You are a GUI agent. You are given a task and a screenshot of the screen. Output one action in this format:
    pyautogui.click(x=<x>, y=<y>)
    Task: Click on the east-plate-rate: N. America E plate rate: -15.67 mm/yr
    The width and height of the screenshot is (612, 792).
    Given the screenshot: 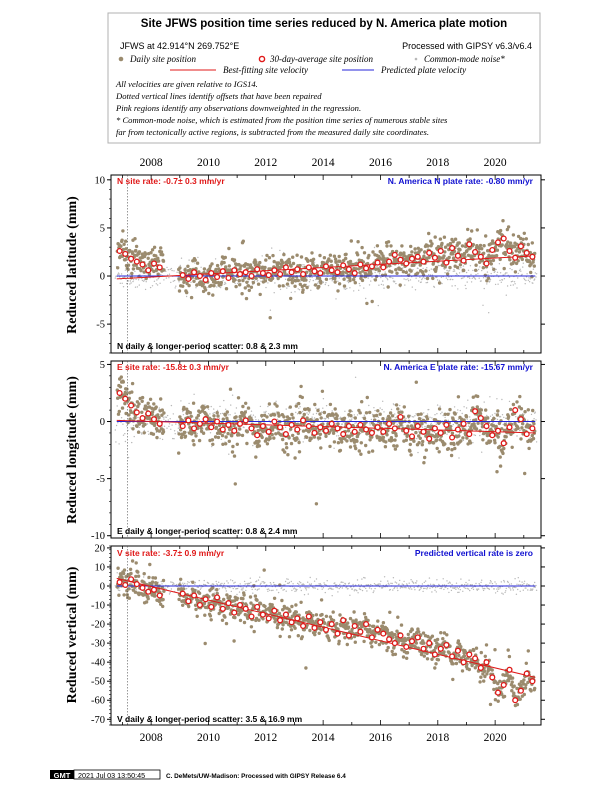 What is the action you would take?
    pyautogui.click(x=459, y=367)
    